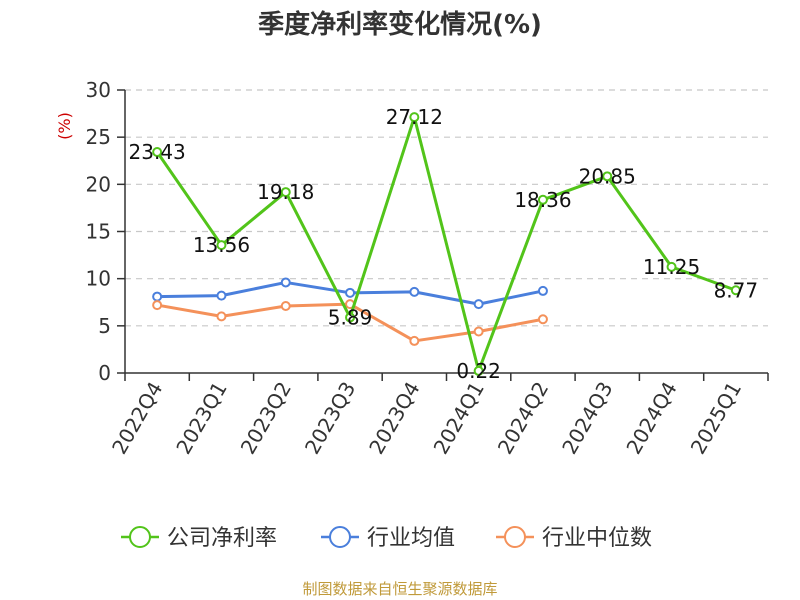  What do you see at coordinates (64, 126) in the screenshot?
I see `y-axis-unit: (%)` at bounding box center [64, 126].